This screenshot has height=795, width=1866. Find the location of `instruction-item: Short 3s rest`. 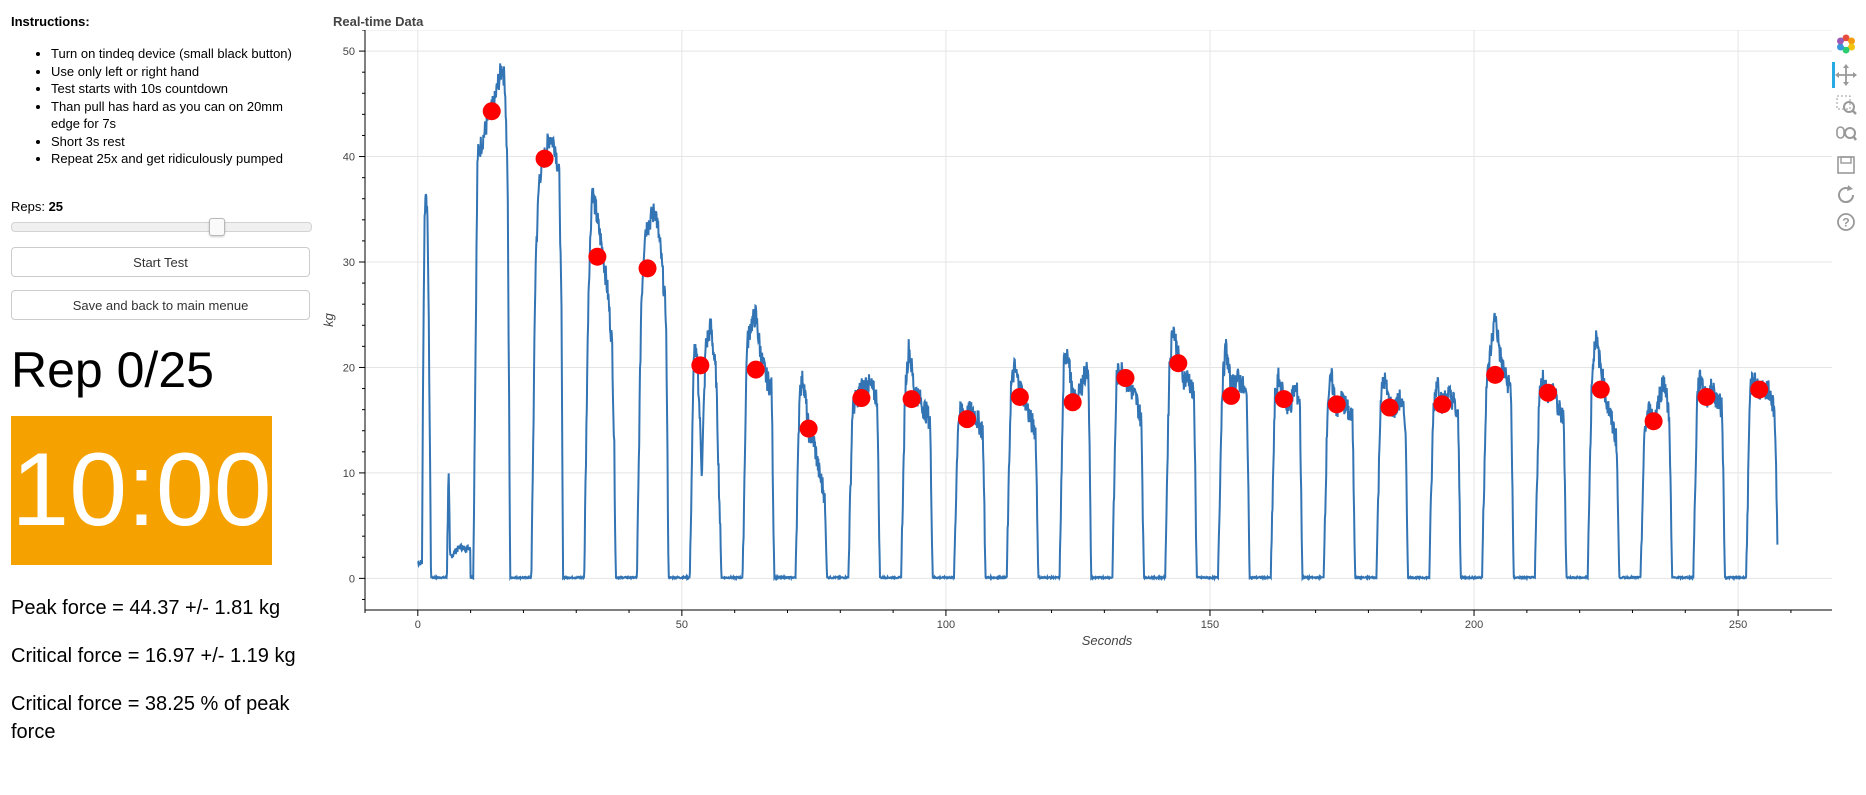

instruction-item: Short 3s rest is located at coordinates (176, 142).